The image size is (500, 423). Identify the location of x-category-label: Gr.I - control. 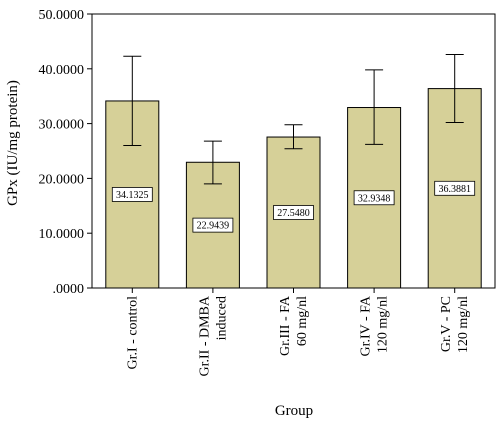
(132, 333).